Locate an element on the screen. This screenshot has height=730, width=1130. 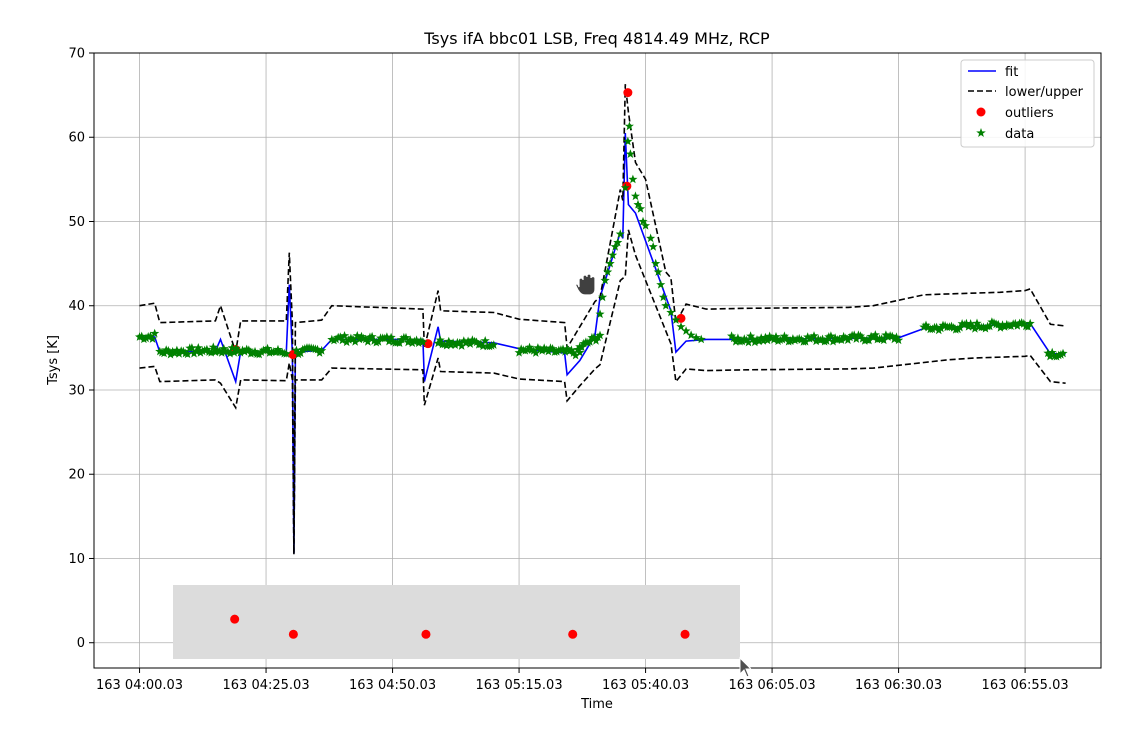
selection-rectangle is located at coordinates (456, 622).